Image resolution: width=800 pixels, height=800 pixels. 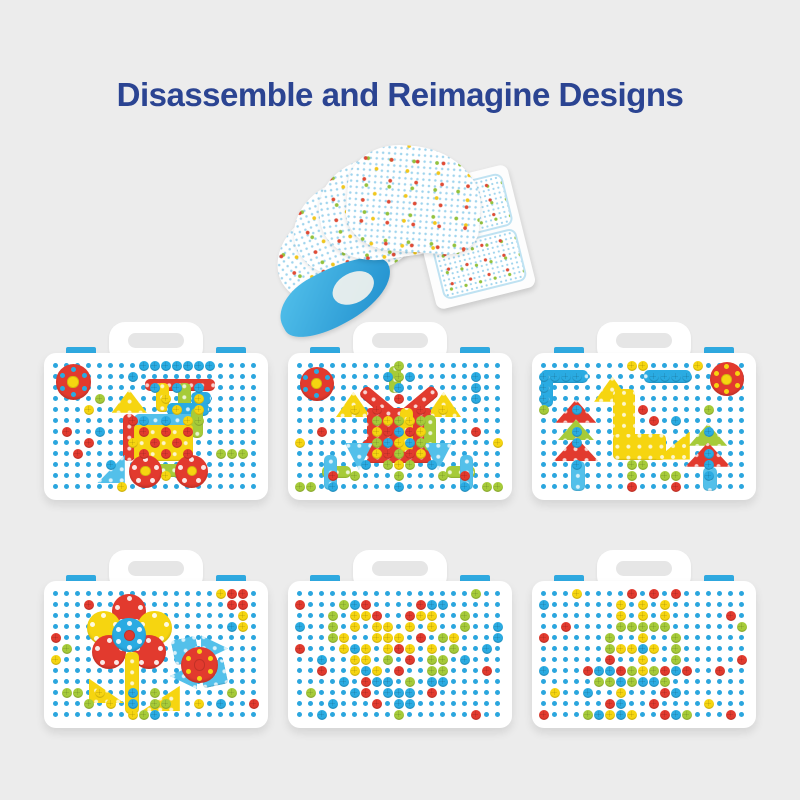 What do you see at coordinates (644, 654) in the screenshot?
I see `case-body` at bounding box center [644, 654].